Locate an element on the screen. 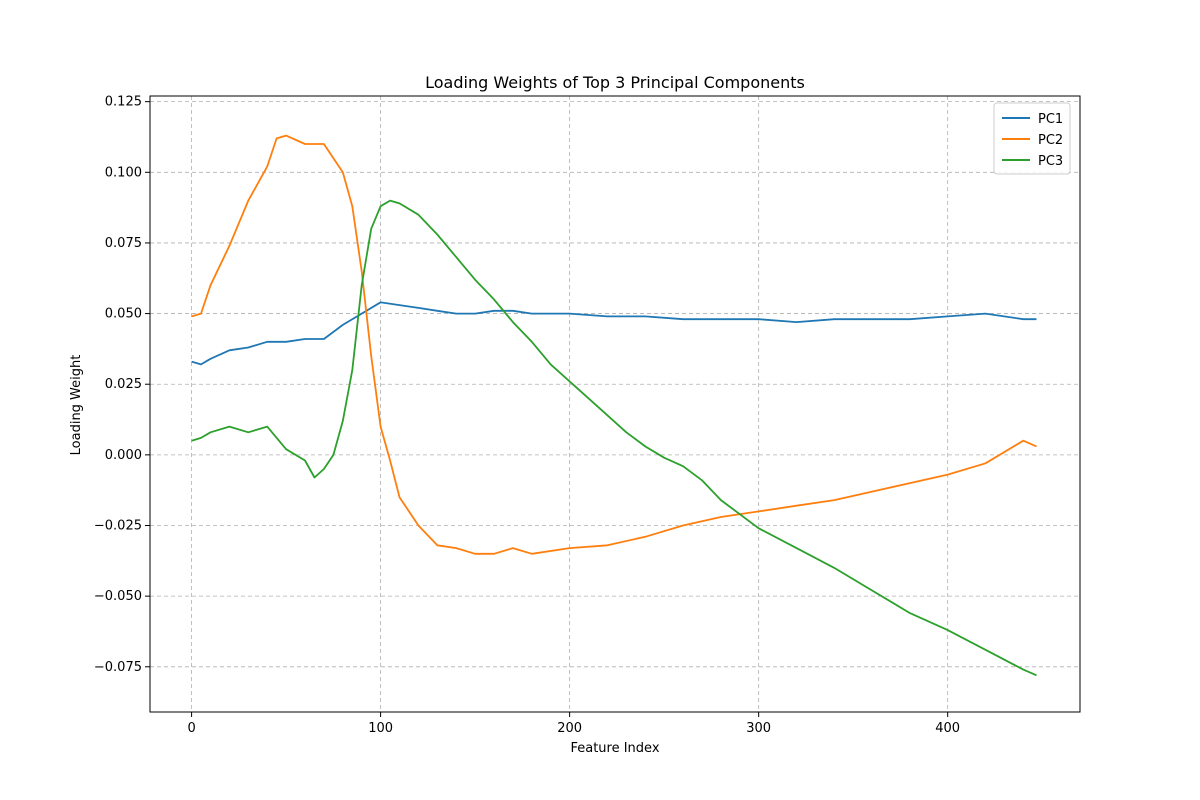 The height and width of the screenshot is (800, 1200). y-tick-label: −0.050 is located at coordinates (118, 596).